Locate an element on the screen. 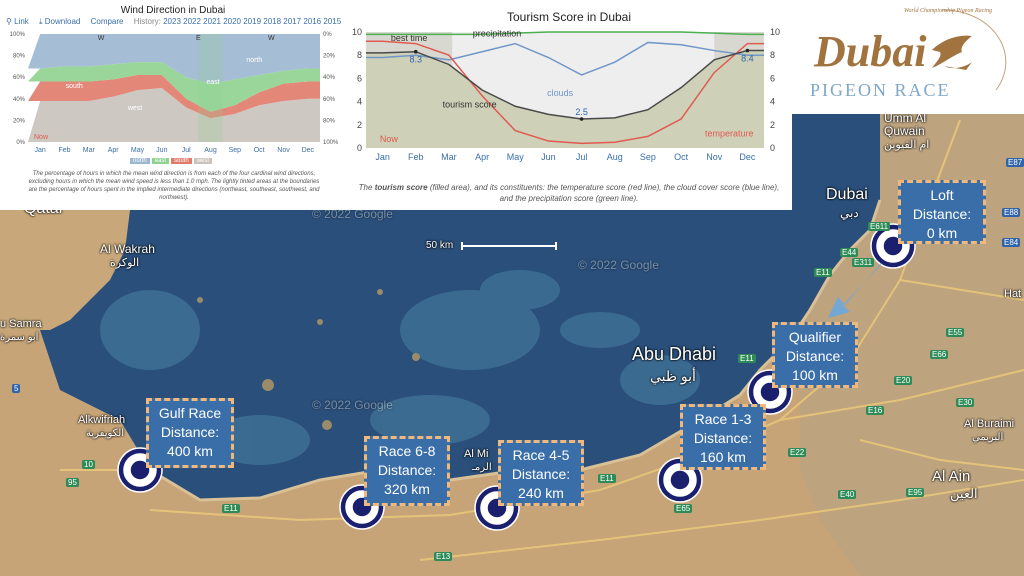 The image size is (1024, 576). road-e11-c: E11 is located at coordinates (231, 508).